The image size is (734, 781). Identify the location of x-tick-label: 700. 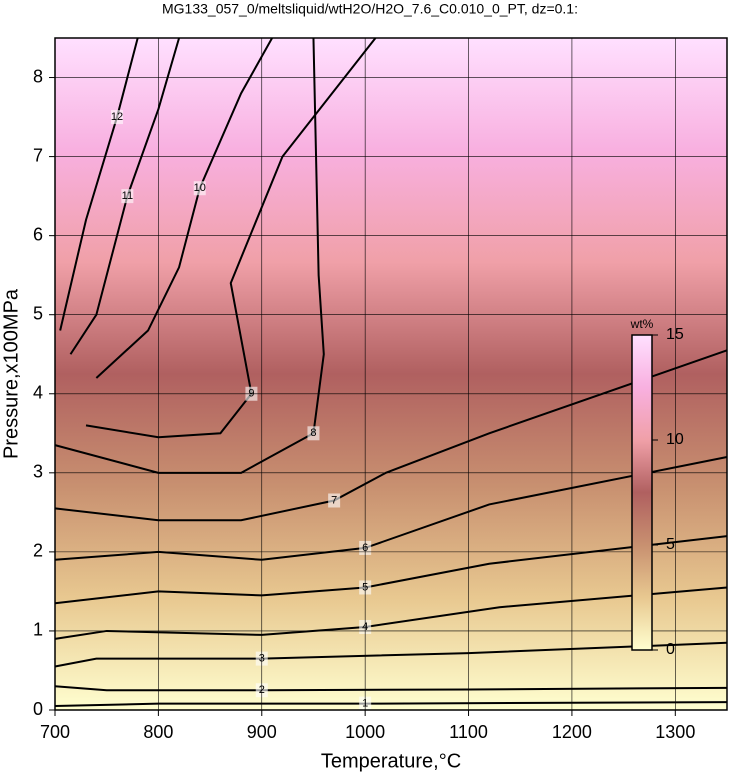
(55, 732).